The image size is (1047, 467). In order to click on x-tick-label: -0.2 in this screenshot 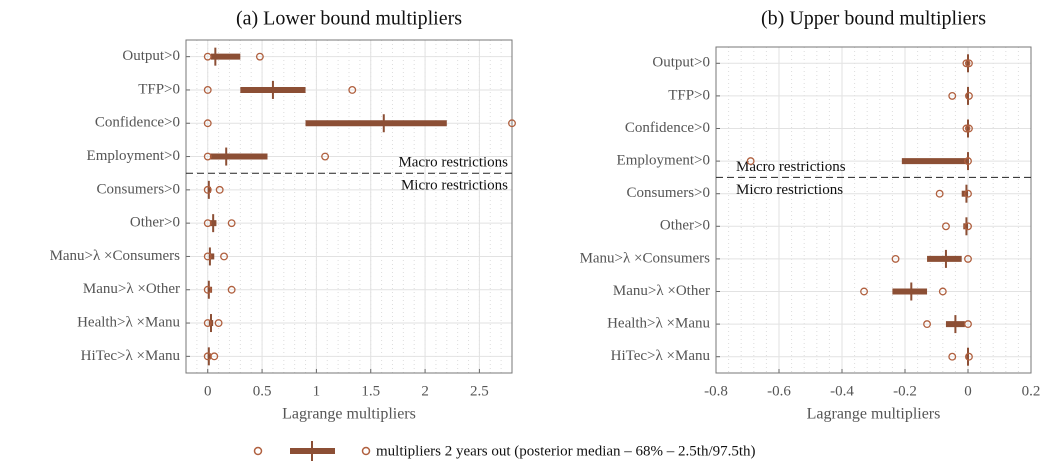, I will do `click(905, 391)`.